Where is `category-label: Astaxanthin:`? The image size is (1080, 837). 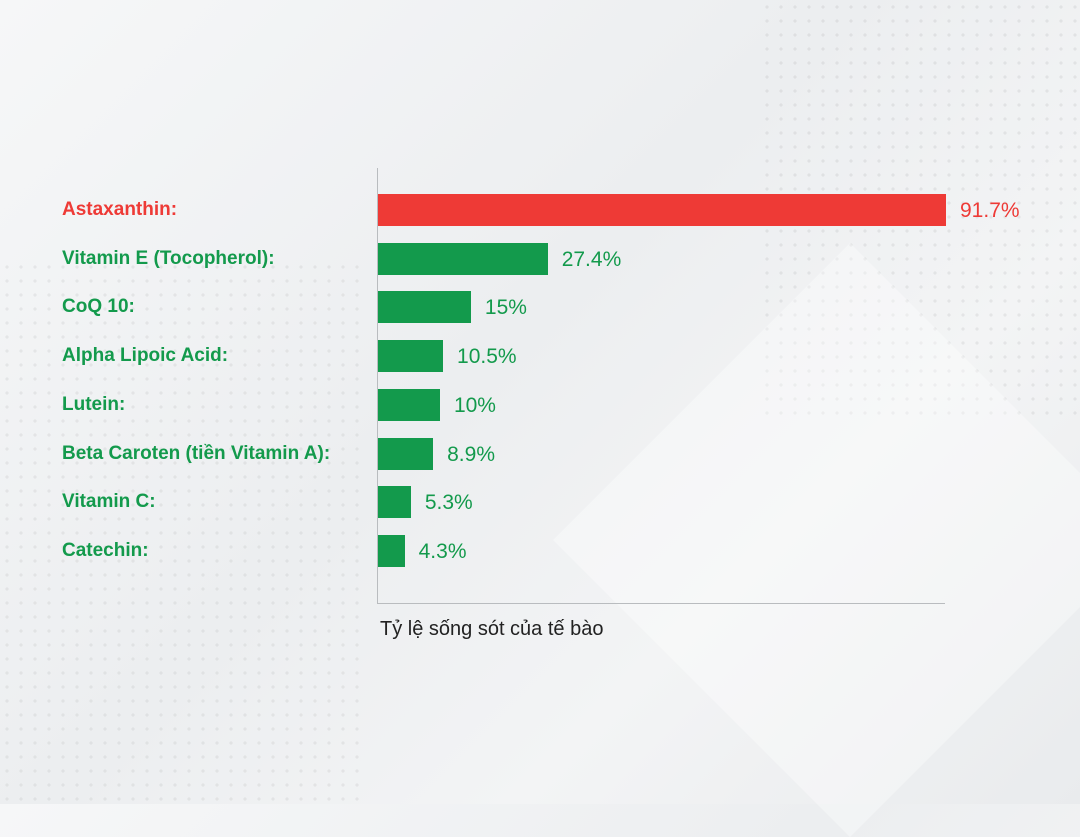
category-label: Astaxanthin: is located at coordinates (120, 209).